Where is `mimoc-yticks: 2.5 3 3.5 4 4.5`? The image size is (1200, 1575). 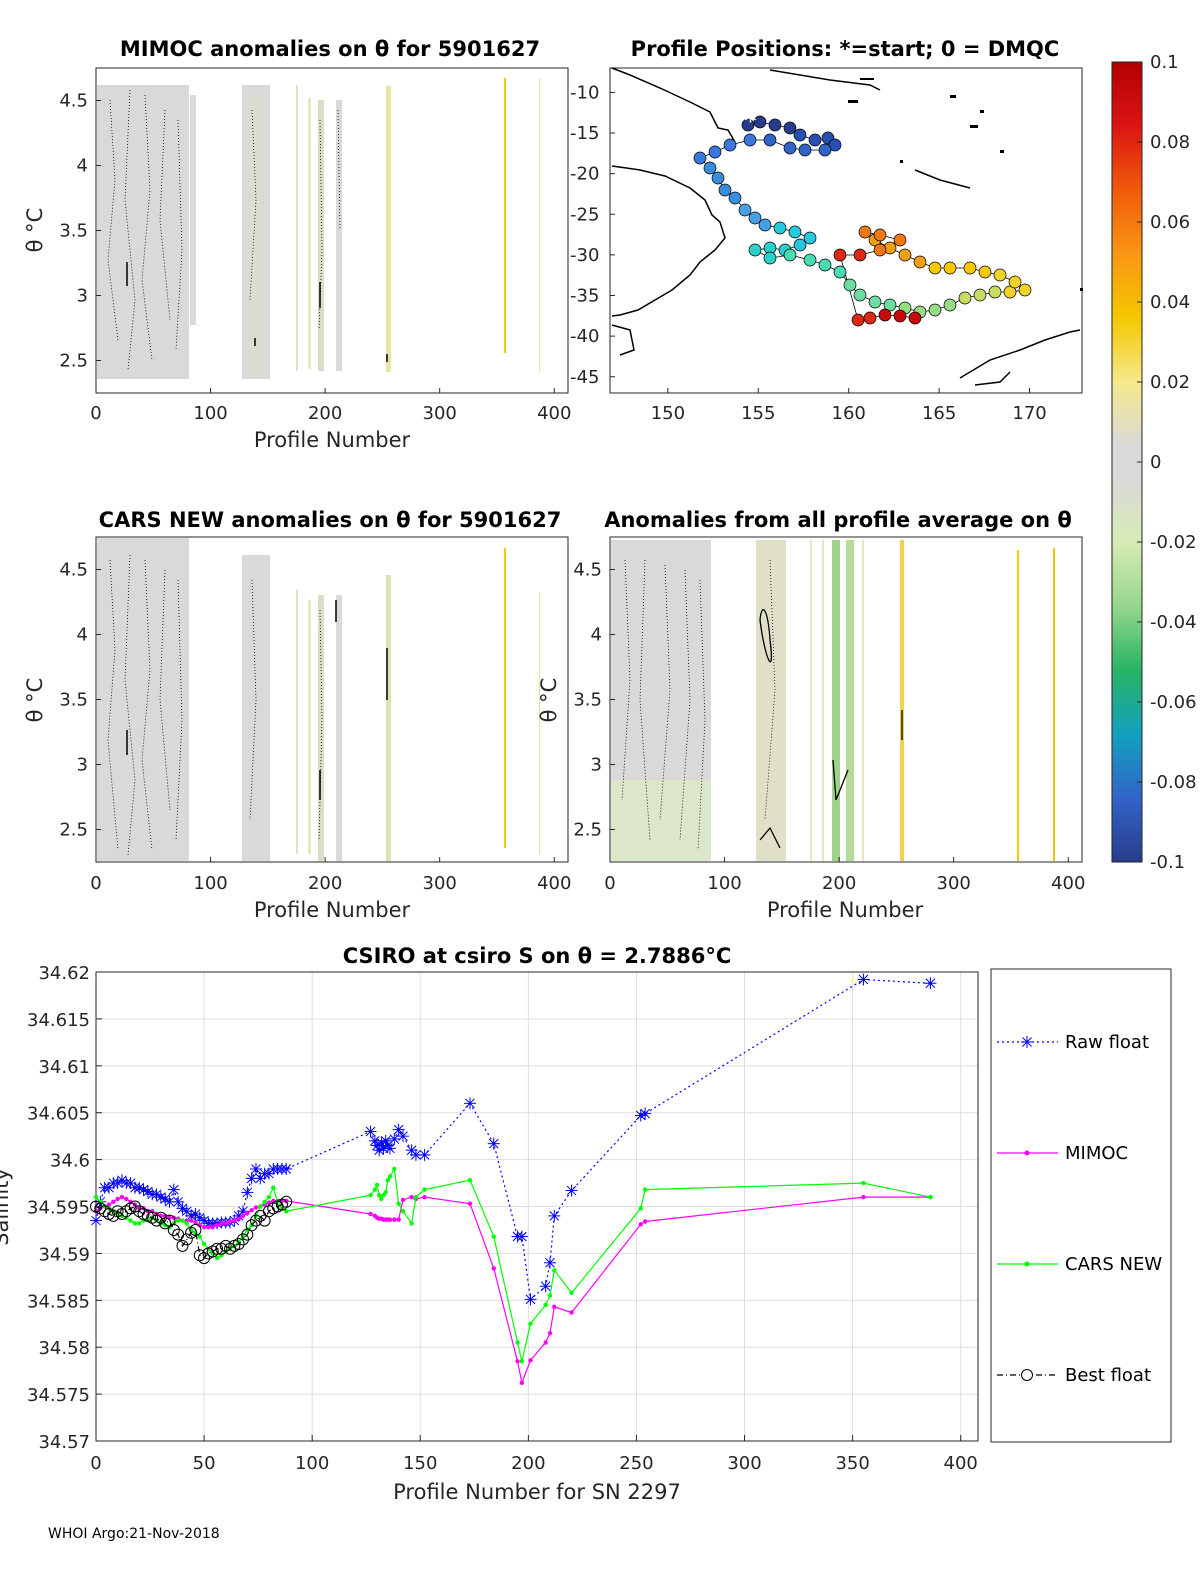
mimoc-yticks: 2.5 3 3.5 4 4.5 is located at coordinates (80, 231).